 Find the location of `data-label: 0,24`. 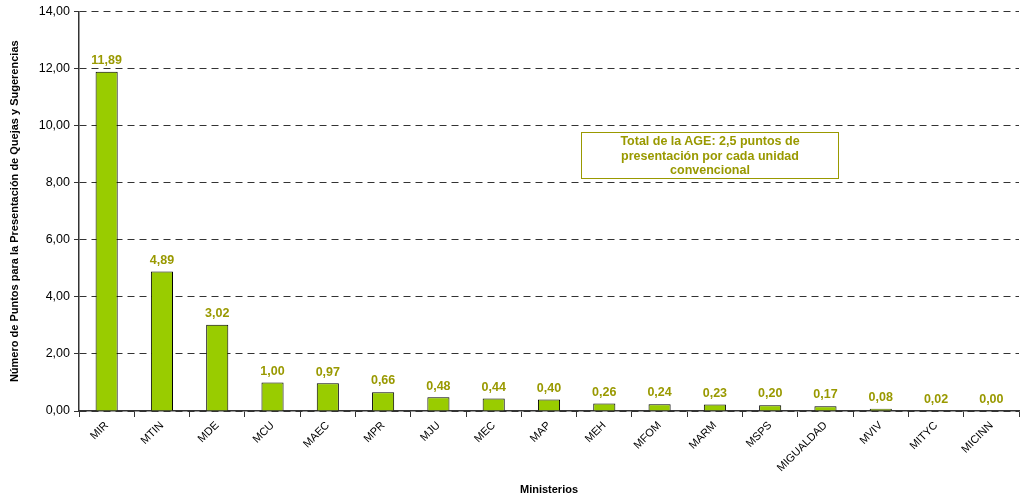

data-label: 0,24 is located at coordinates (659, 392).